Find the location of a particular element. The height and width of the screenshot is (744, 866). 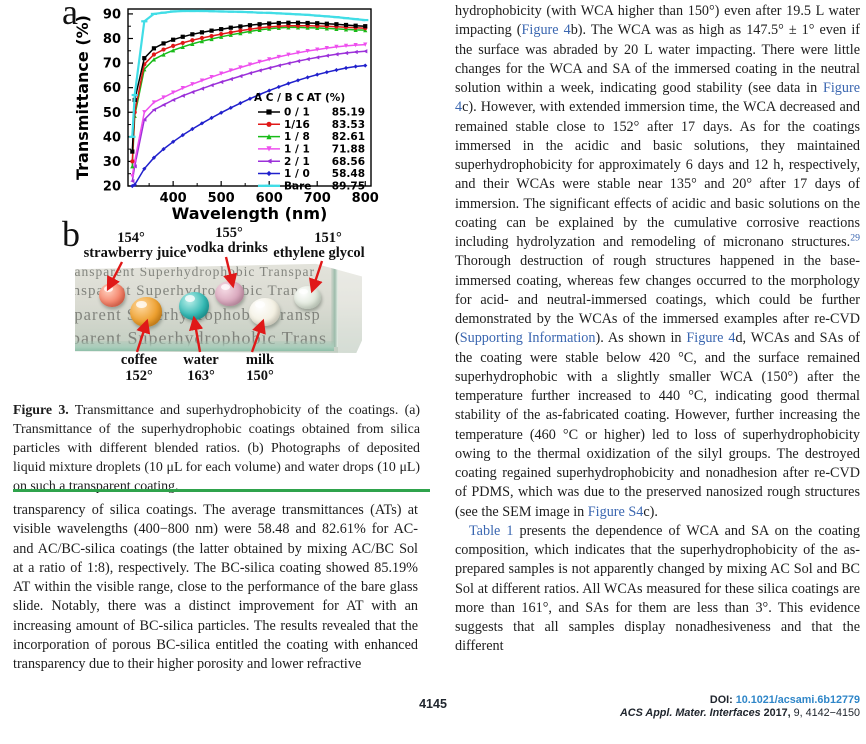

figure-caption-number: Figure 3. is located at coordinates (41, 410).